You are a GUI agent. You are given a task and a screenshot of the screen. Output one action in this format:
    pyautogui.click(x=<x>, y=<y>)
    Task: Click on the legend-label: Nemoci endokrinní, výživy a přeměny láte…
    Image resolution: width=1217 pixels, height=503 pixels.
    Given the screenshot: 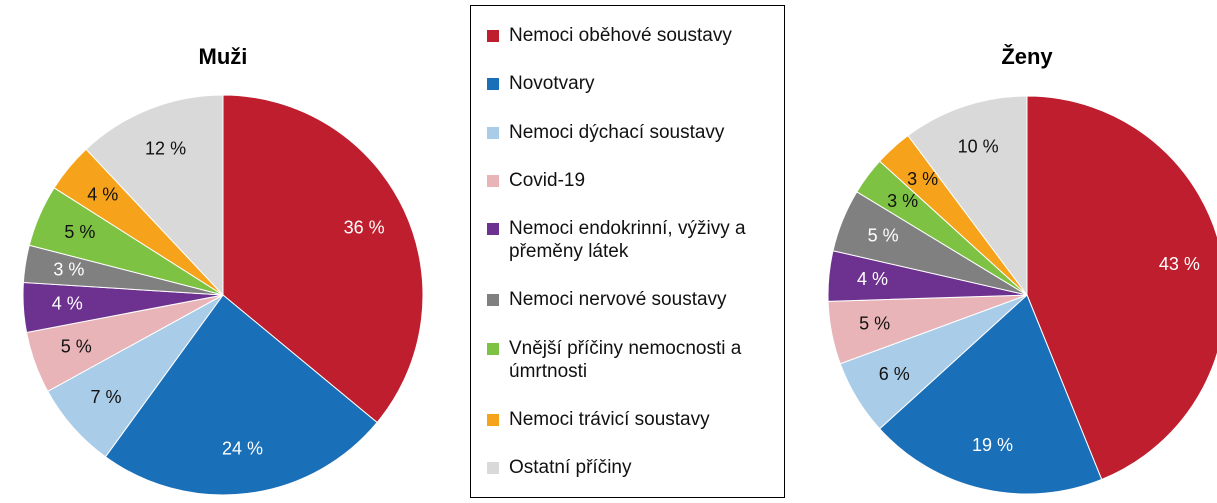 What is the action you would take?
    pyautogui.click(x=627, y=240)
    